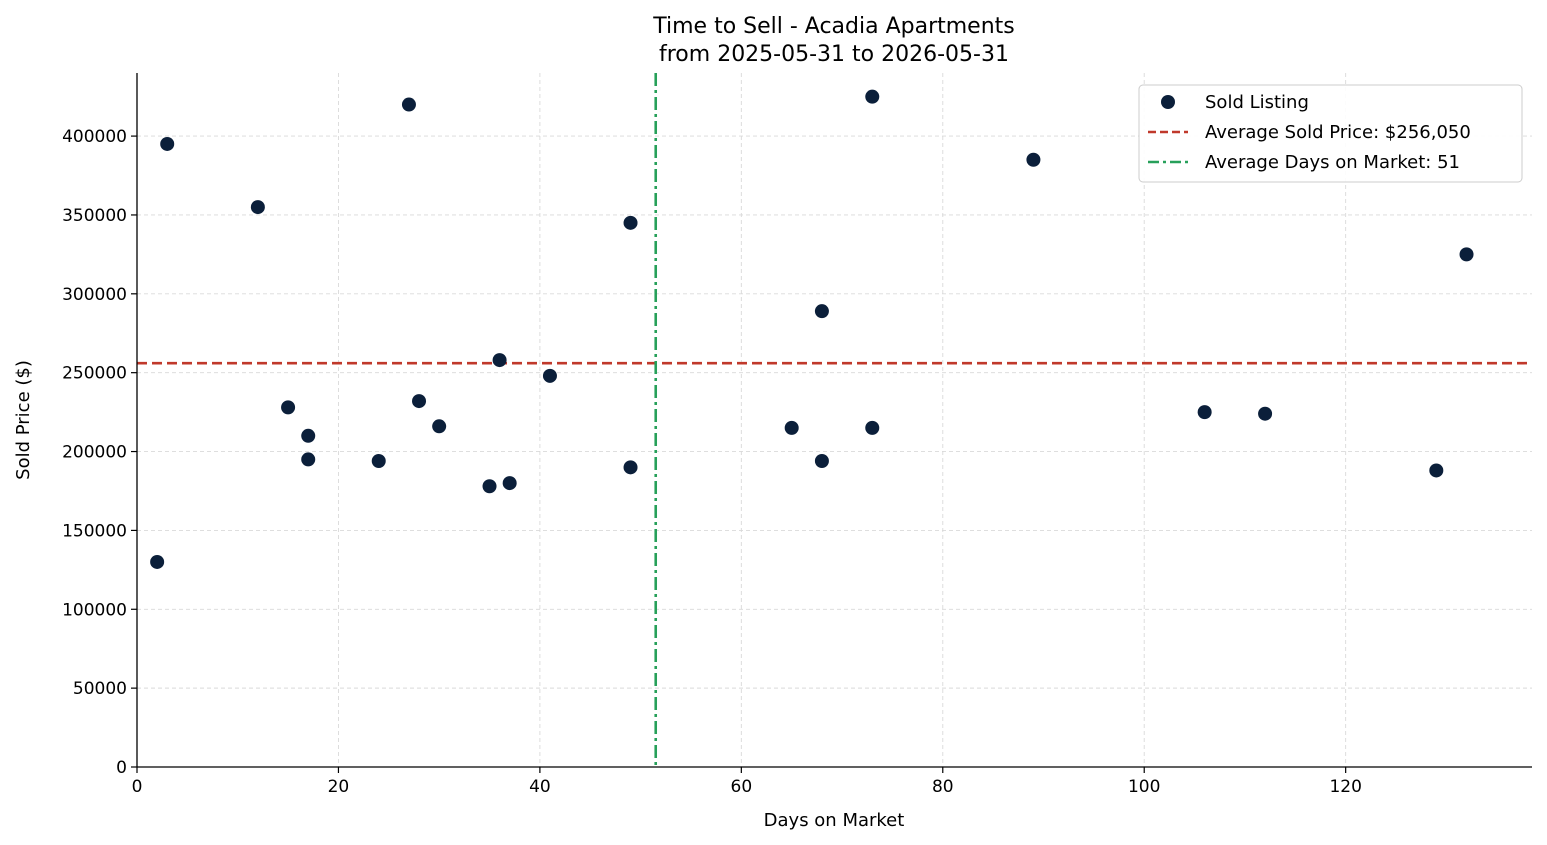 Image resolution: width=1547 pixels, height=845 pixels. Describe the element at coordinates (339, 787) in the screenshot. I see `x-tick-label: 20` at that location.